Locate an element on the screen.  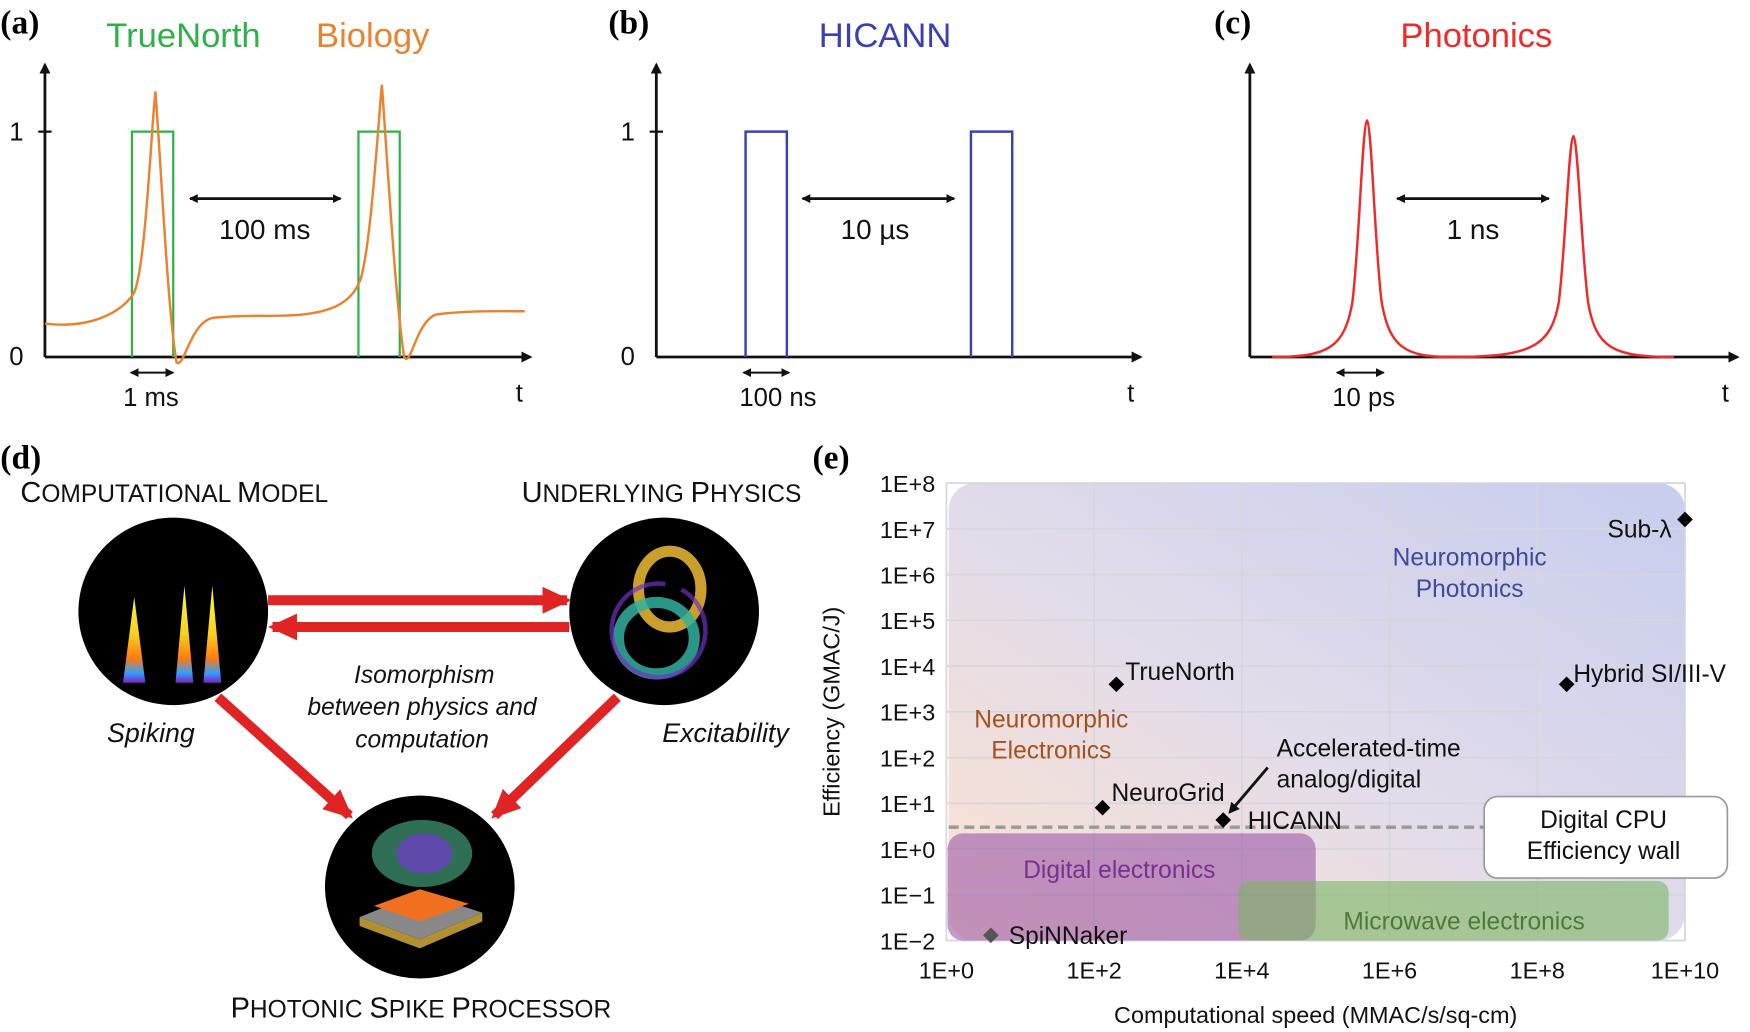
efficiency-wall-line-2: Efficiency wall is located at coordinates (1604, 851).